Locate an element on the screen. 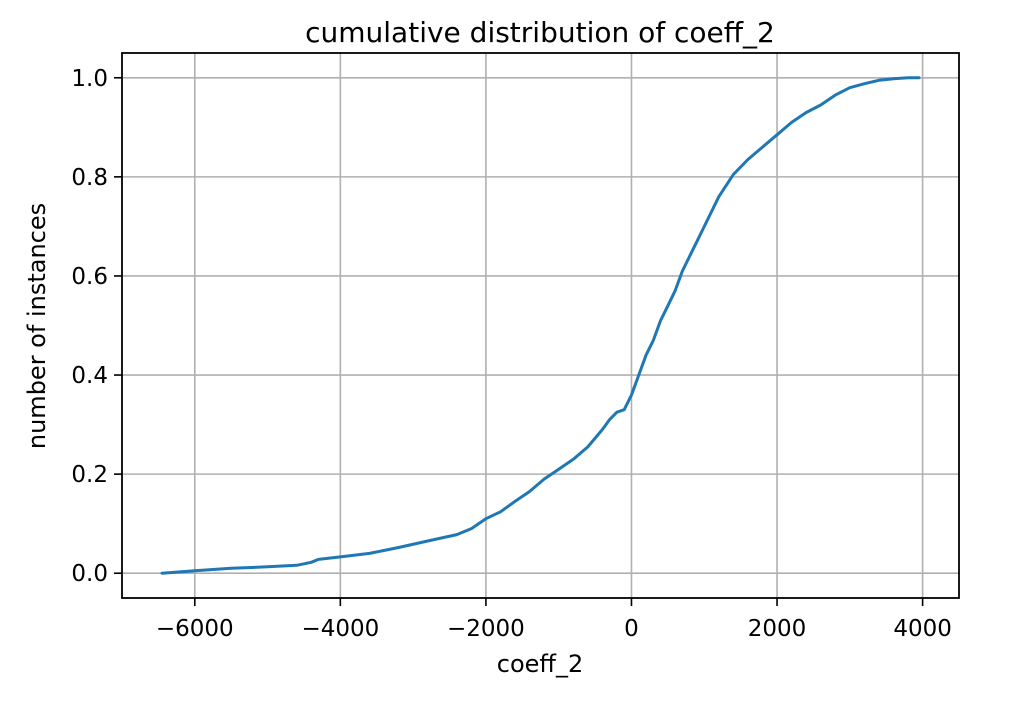 The image size is (1026, 723). x-tick-label: 2000 is located at coordinates (777, 629).